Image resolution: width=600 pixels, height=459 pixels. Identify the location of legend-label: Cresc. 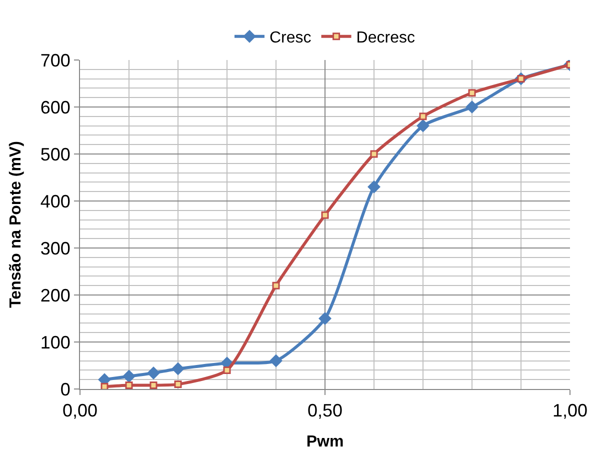
(291, 38).